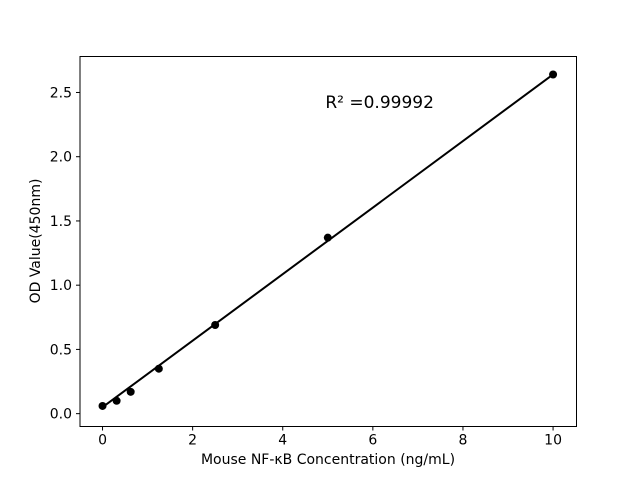 The image size is (640, 480). What do you see at coordinates (61, 286) in the screenshot?
I see `y-tick-label: 1.0` at bounding box center [61, 286].